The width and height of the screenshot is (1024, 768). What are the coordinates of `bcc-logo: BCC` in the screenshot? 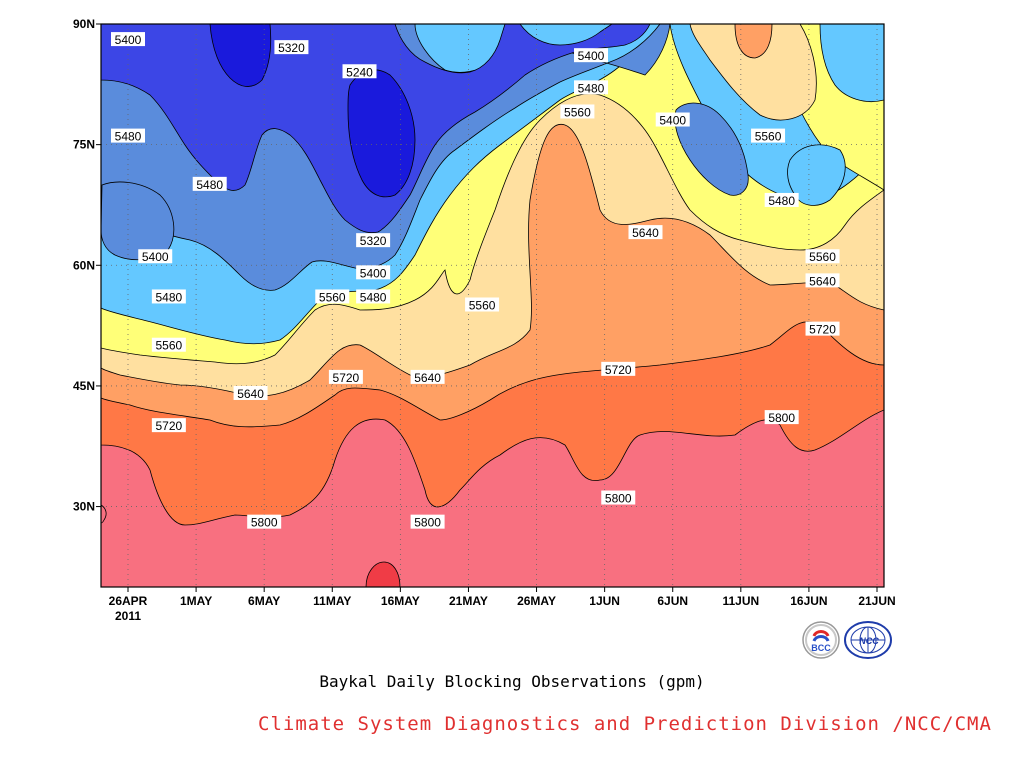 It's located at (821, 640).